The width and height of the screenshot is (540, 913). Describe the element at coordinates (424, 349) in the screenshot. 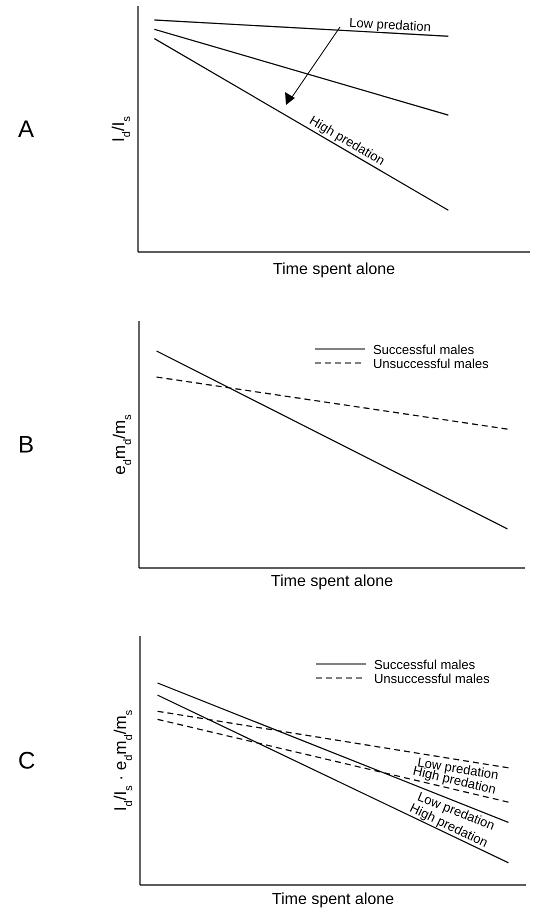

I see `legend-label: Successful males` at that location.